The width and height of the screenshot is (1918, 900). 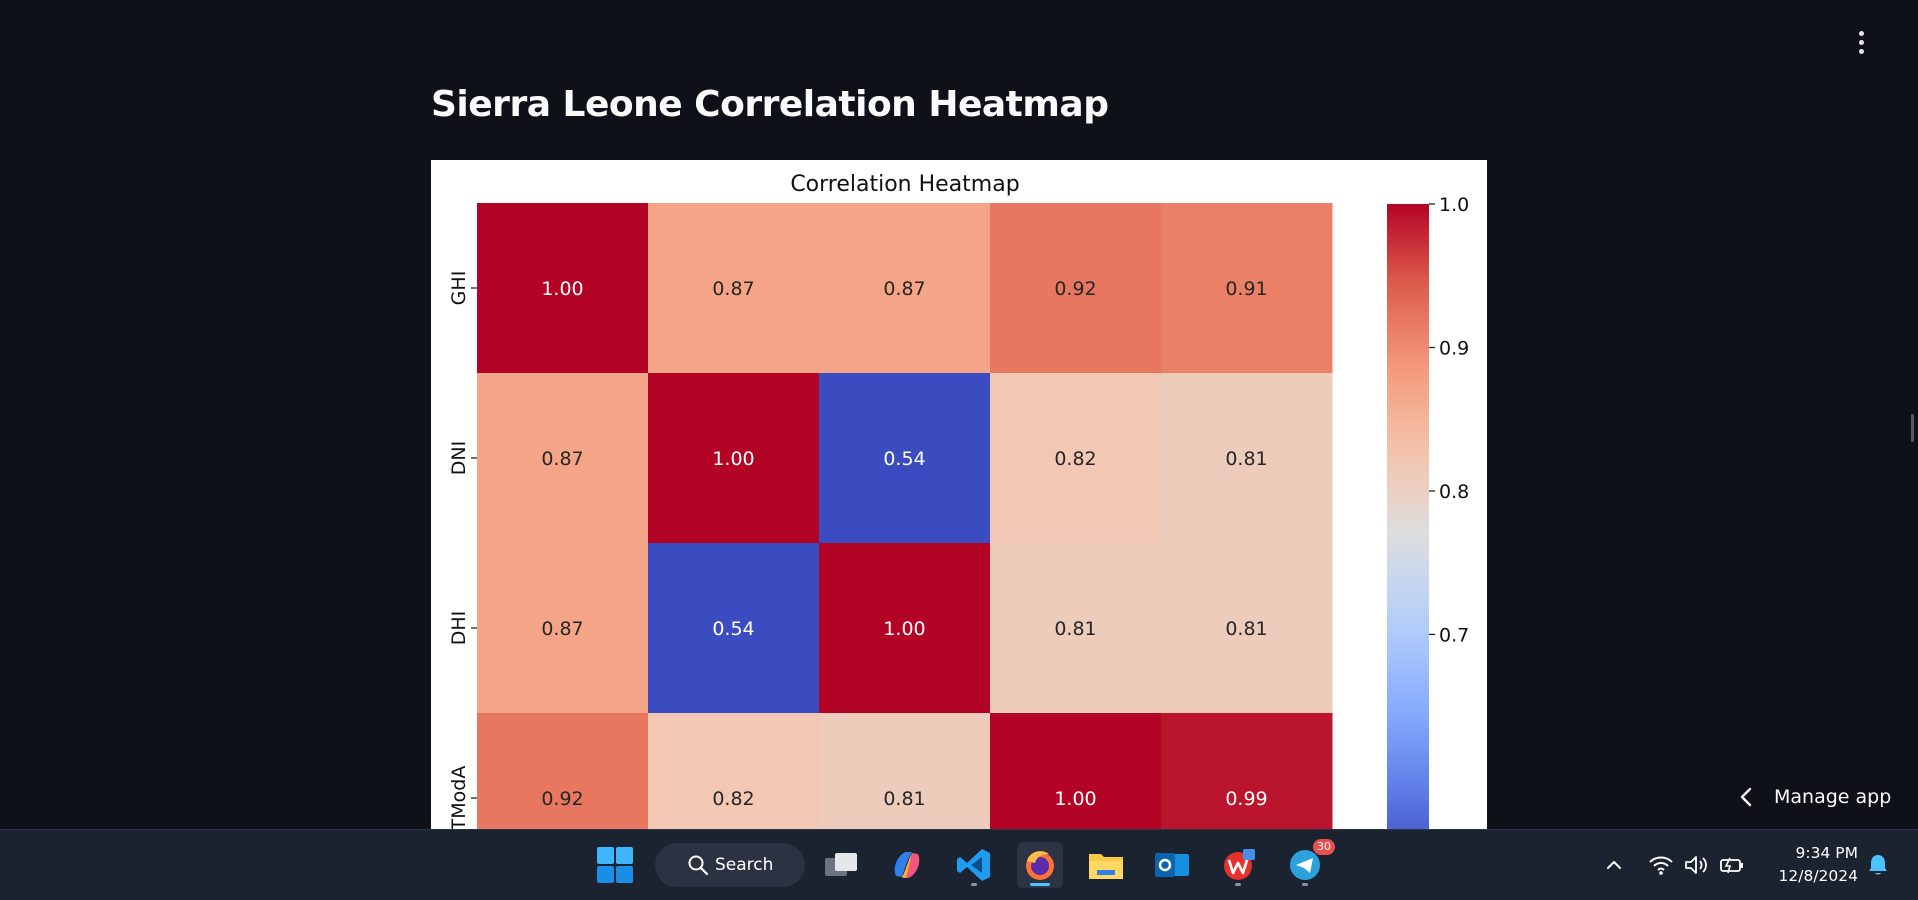 I want to click on firefox-icon, so click(x=1040, y=865).